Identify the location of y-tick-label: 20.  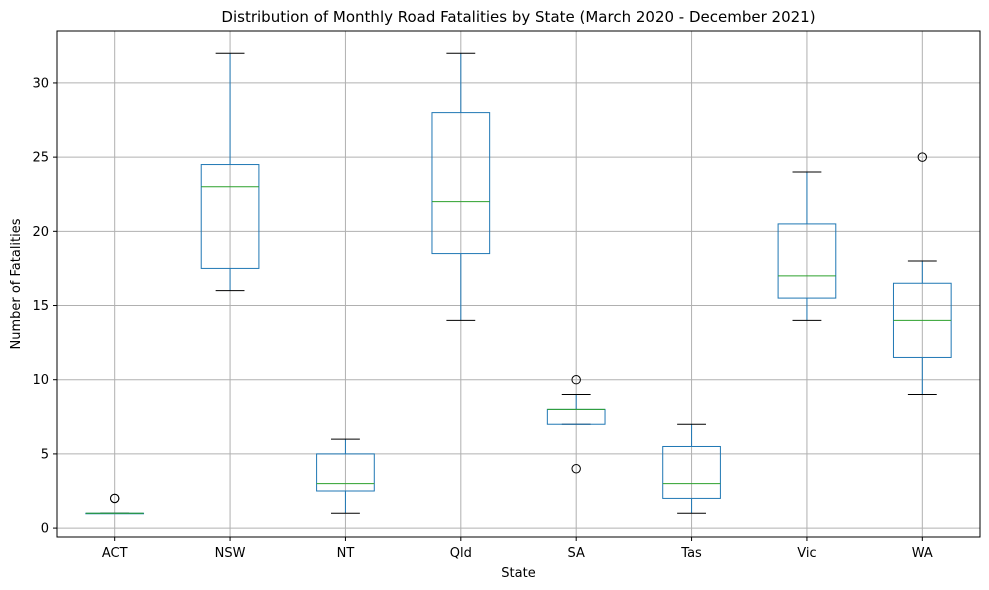
(40, 232).